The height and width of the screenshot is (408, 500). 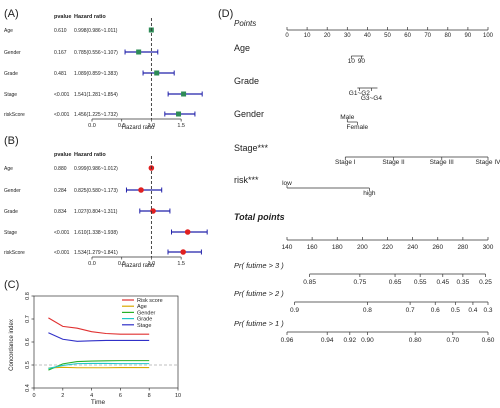 I want to click on hr-header-b: Hazard ratio, so click(x=90, y=155).